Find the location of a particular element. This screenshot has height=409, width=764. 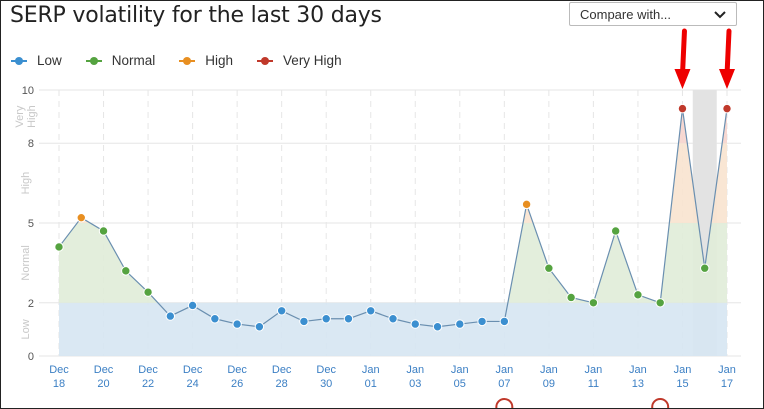

x-tick-label: Dec 22 is located at coordinates (148, 377).